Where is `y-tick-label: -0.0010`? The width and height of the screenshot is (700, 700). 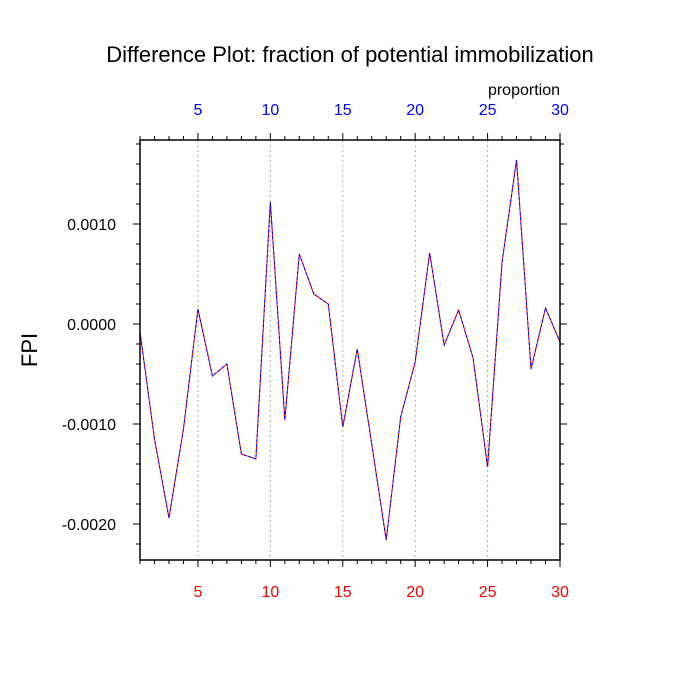 y-tick-label: -0.0010 is located at coordinates (89, 425).